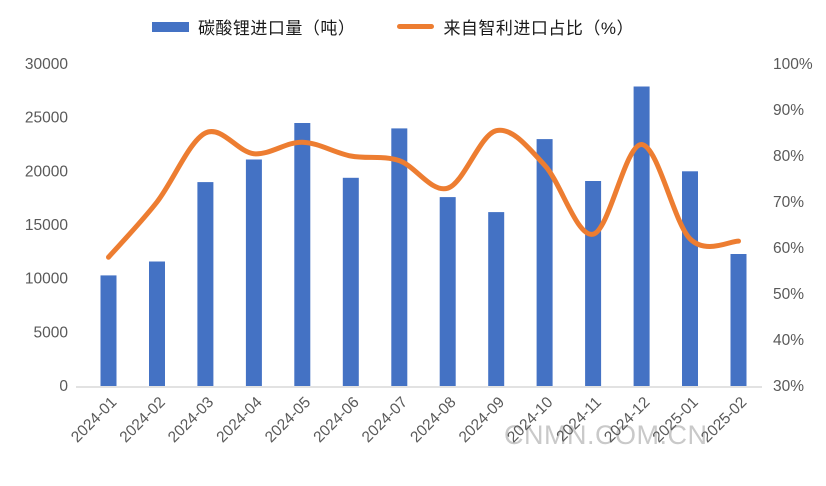 Image resolution: width=826 pixels, height=486 pixels. I want to click on y-axis-right-tick-label: 50%, so click(788, 294).